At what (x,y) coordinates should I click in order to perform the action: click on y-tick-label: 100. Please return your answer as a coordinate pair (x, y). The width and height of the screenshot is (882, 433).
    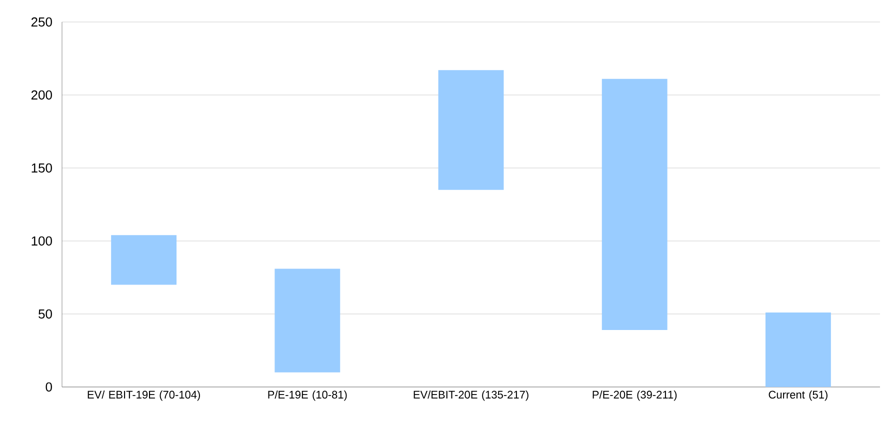
    Looking at the image, I should click on (42, 241).